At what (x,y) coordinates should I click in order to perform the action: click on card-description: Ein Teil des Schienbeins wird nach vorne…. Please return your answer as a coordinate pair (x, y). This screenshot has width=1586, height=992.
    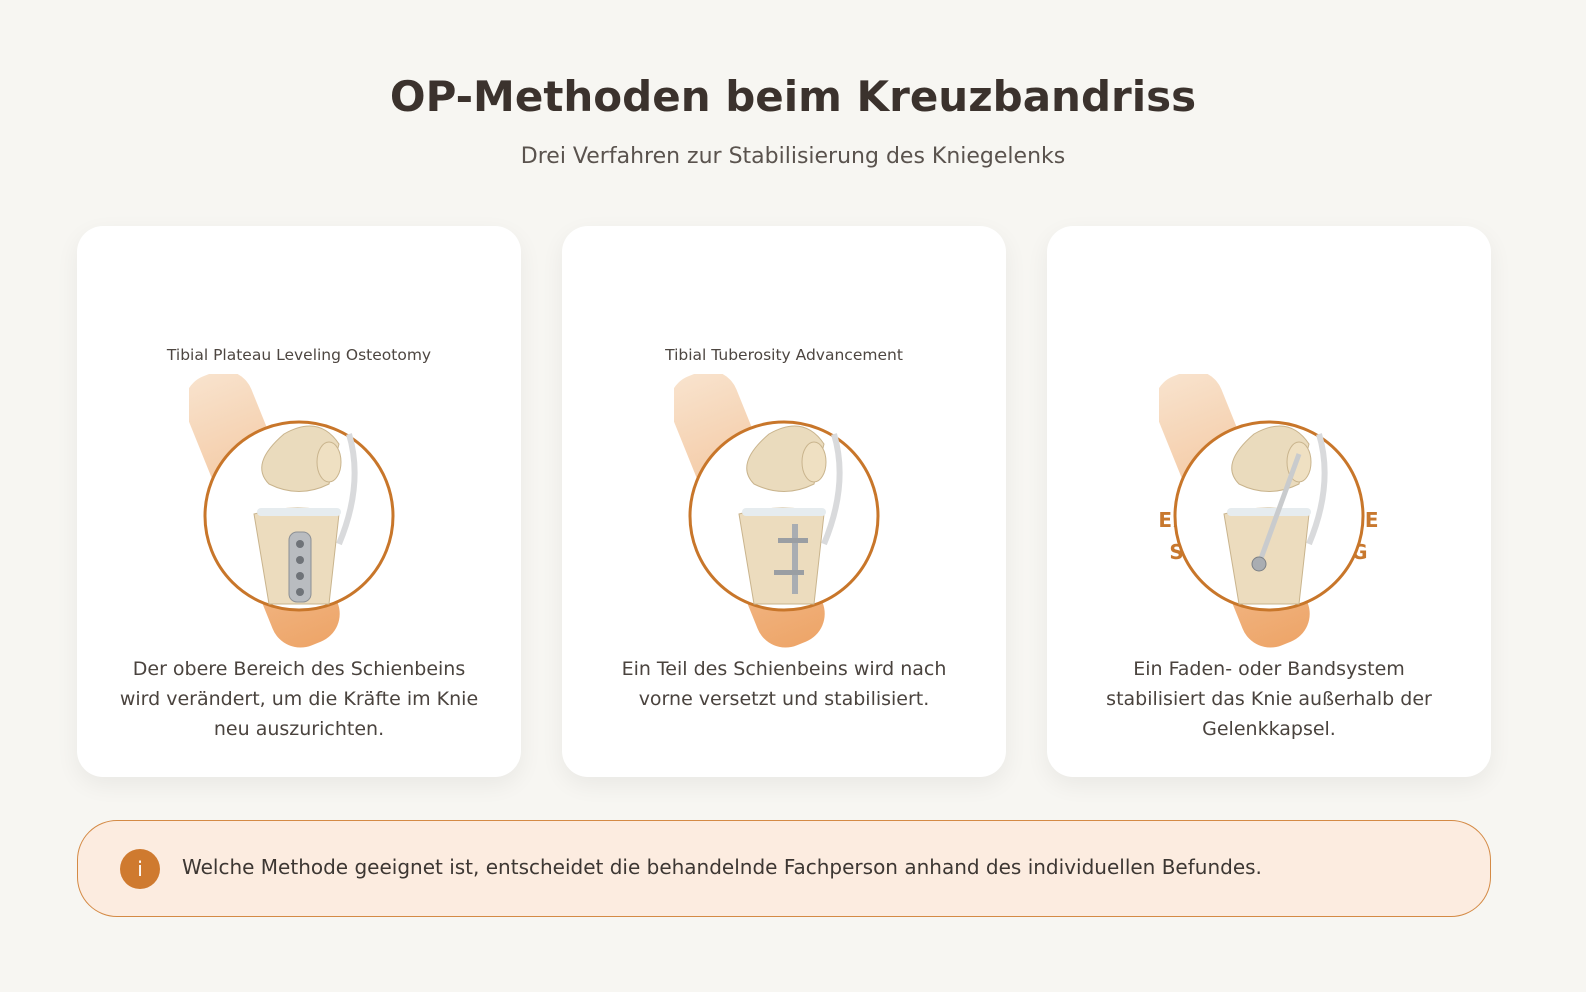
    Looking at the image, I should click on (784, 684).